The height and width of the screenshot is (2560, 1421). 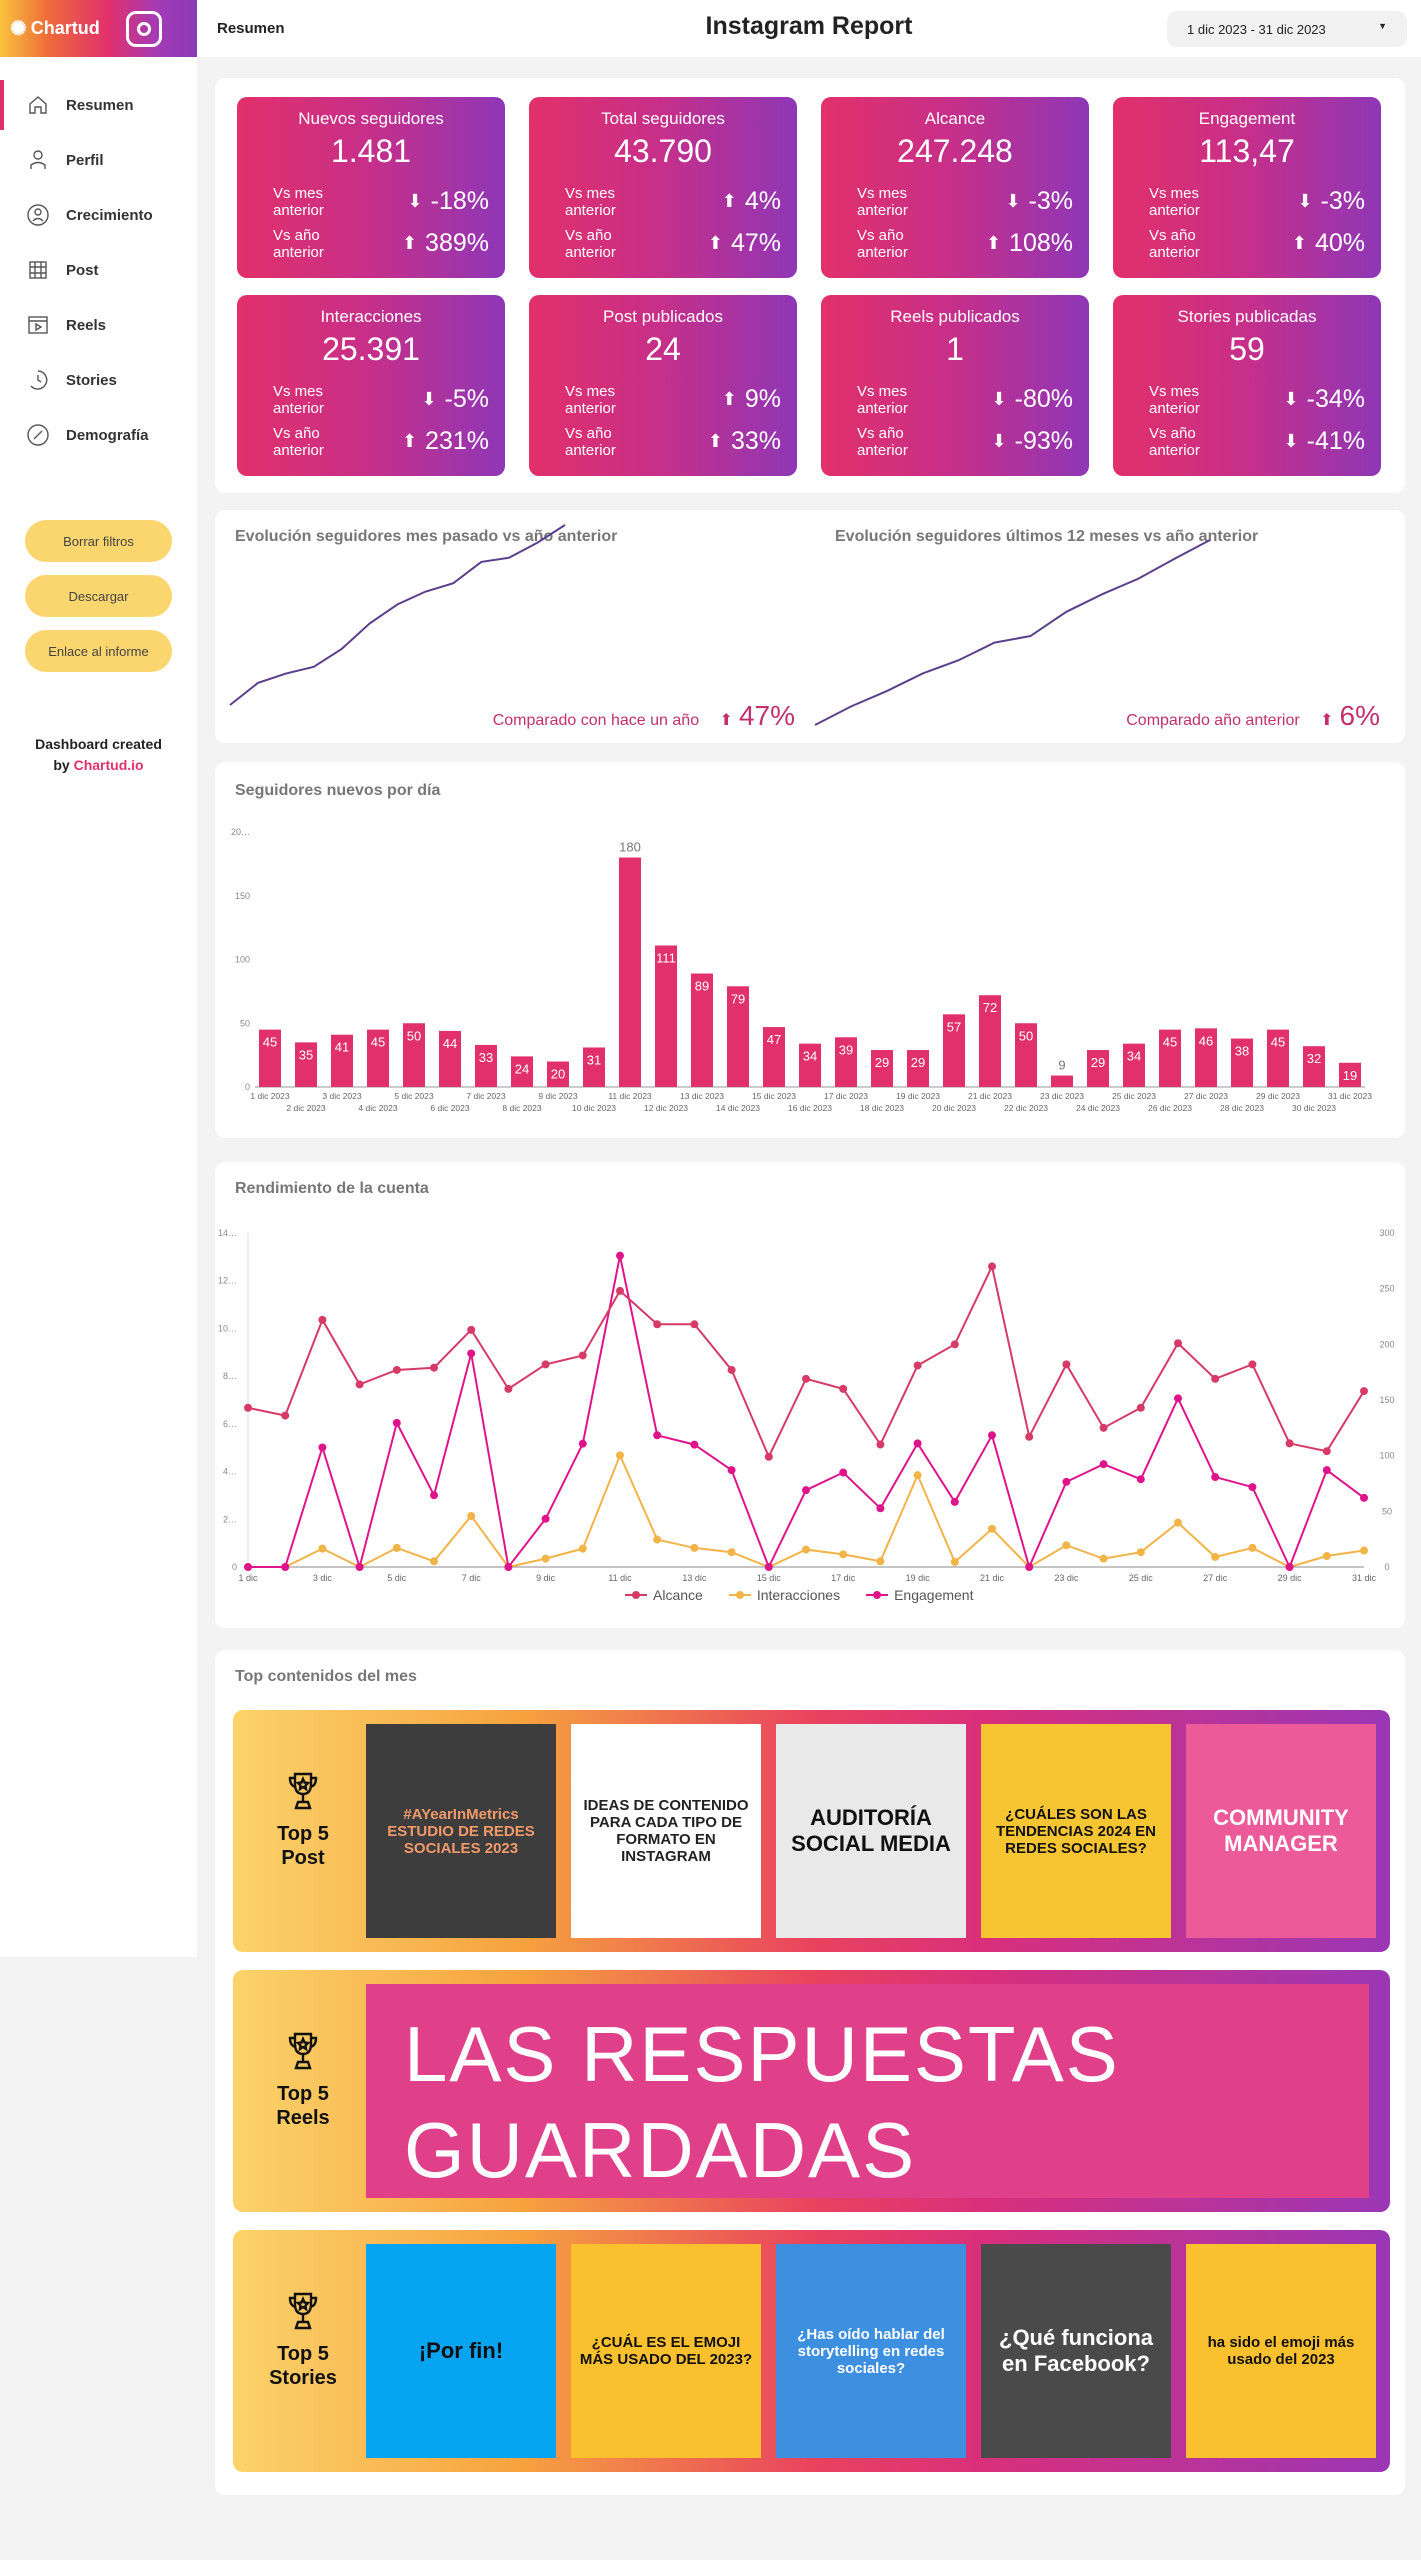 What do you see at coordinates (98, 160) in the screenshot?
I see `sidebar-item-perfil: Perfil` at bounding box center [98, 160].